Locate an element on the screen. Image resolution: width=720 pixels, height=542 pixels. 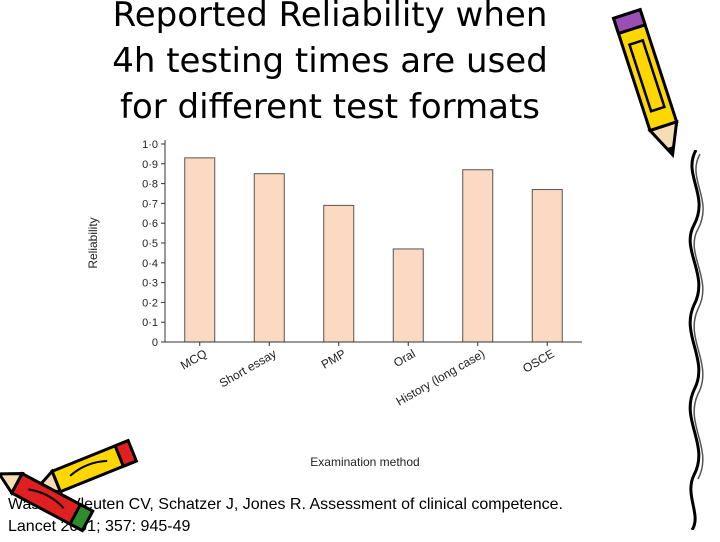
y-tick-label: 0·6 is located at coordinates (150, 224).